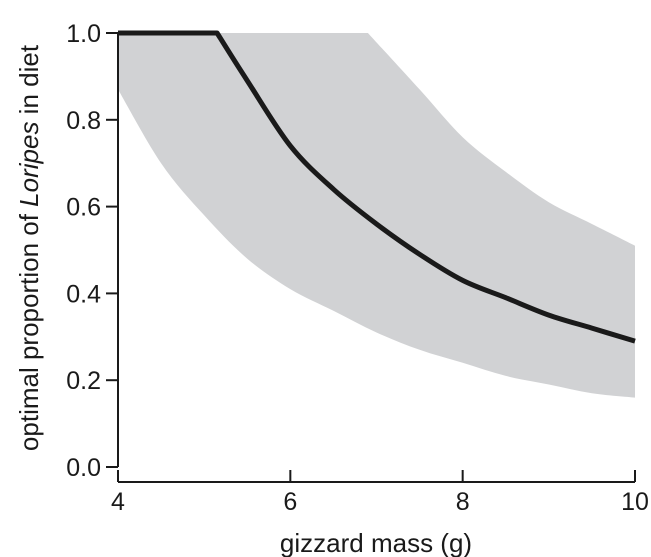  What do you see at coordinates (83, 468) in the screenshot?
I see `y-tick-label: 0.0` at bounding box center [83, 468].